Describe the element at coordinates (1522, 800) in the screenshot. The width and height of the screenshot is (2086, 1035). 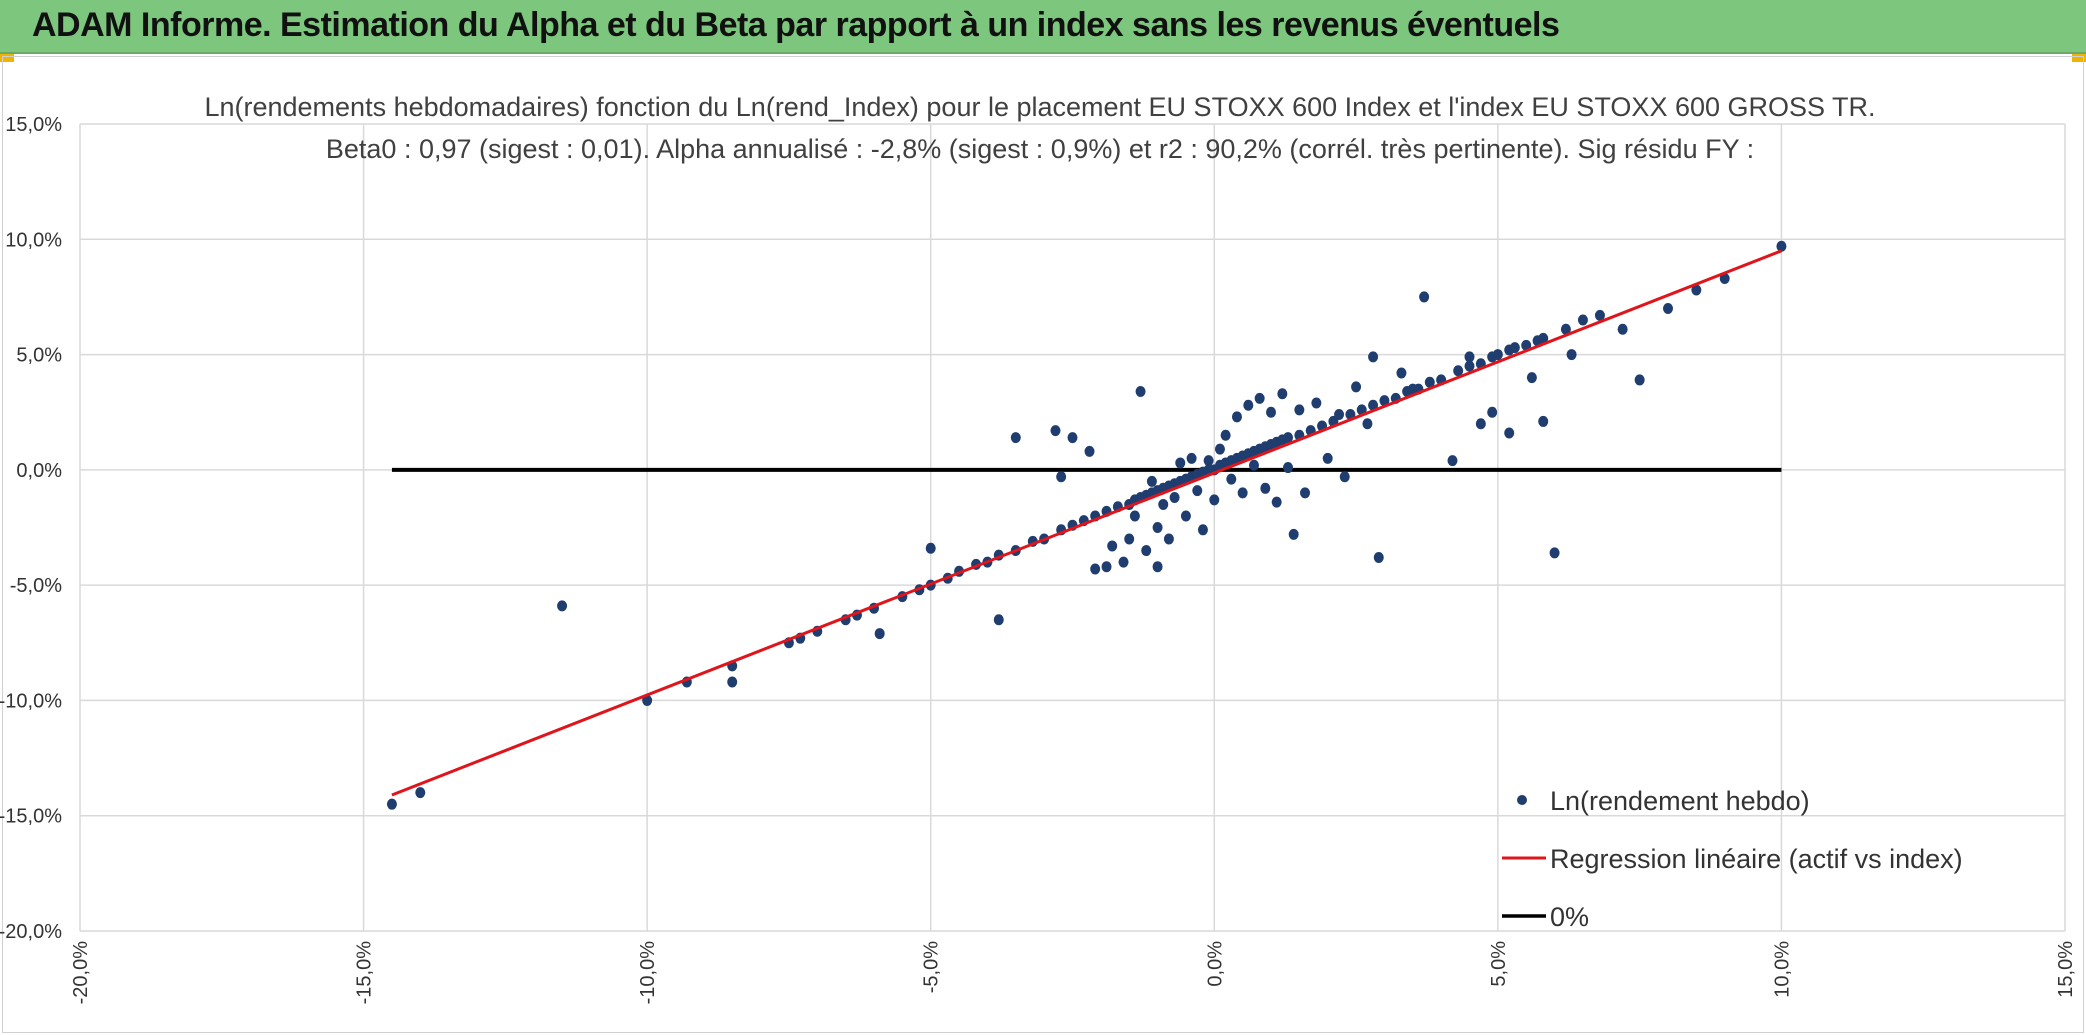
I see `legend-marker-scatter` at that location.